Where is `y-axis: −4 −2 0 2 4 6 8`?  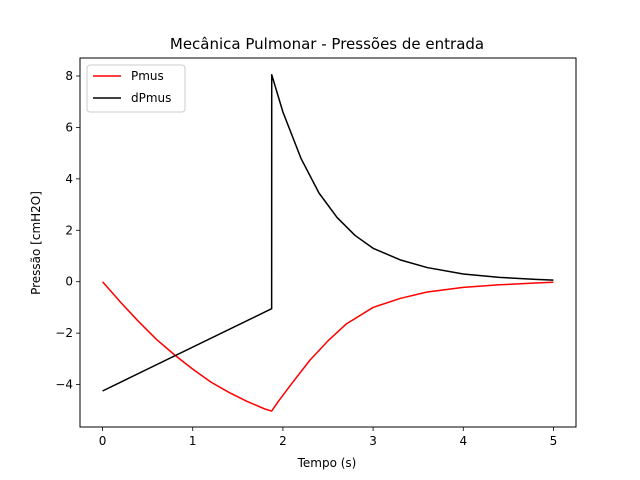
y-axis: −4 −2 0 2 4 6 8 is located at coordinates (67, 230).